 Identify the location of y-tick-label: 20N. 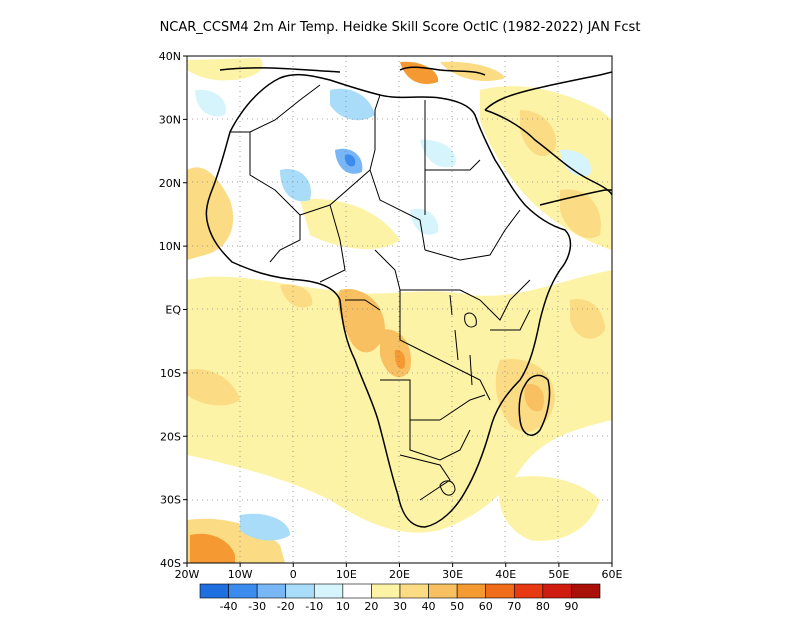
(170, 183).